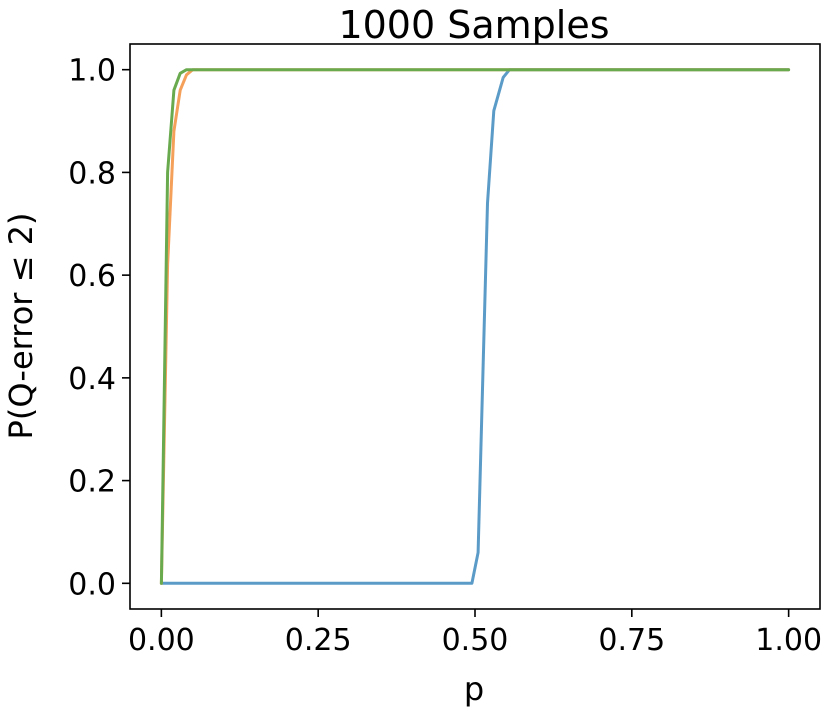 This screenshot has width=830, height=710. I want to click on x-tick-label: 1.00, so click(788, 640).